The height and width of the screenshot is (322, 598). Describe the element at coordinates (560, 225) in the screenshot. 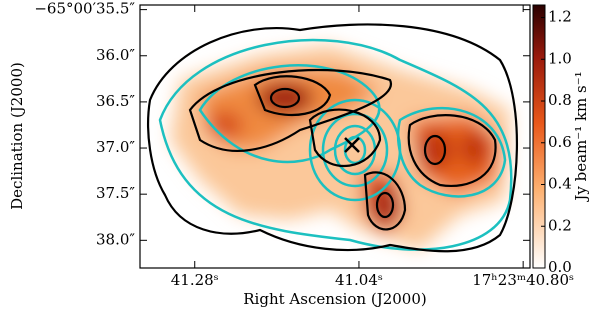

I see `colorbar-tick-label: 0.2` at that location.